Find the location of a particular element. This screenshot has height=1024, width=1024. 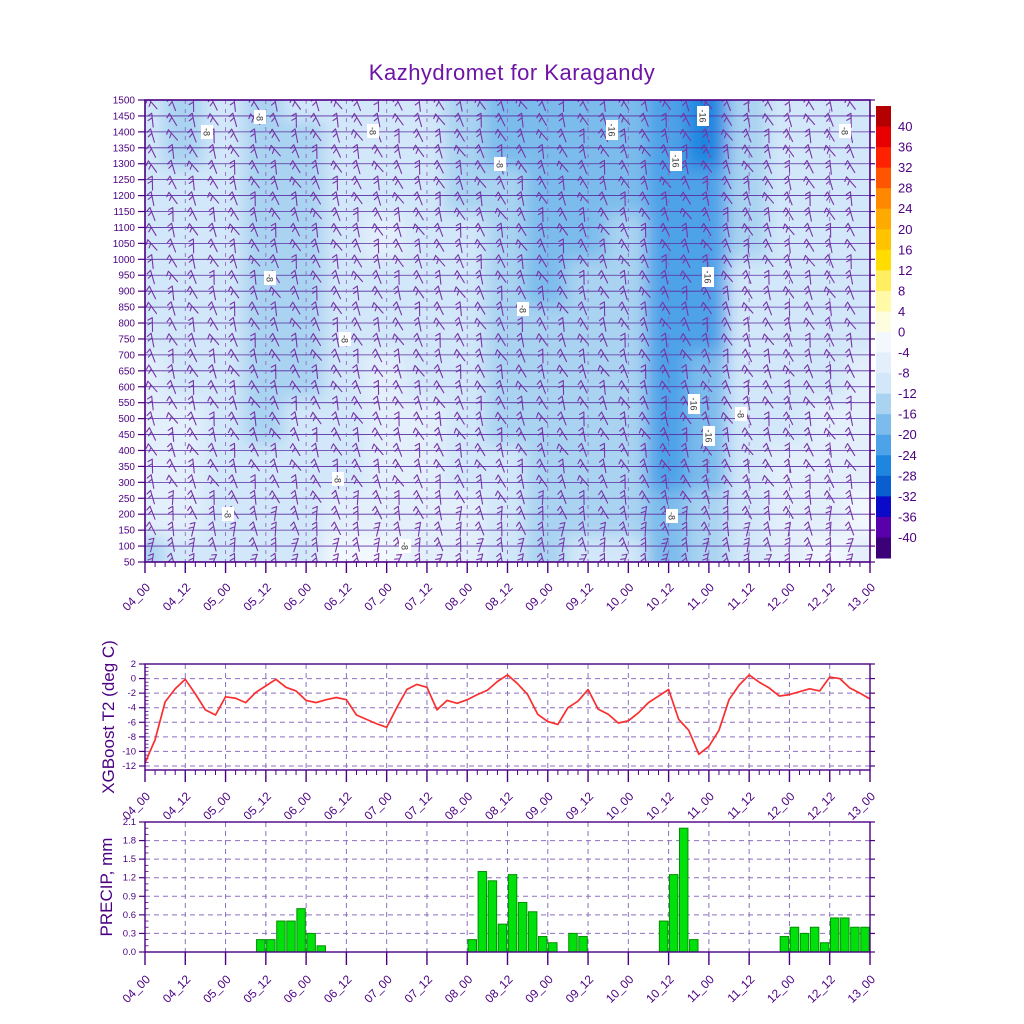

tick-label: 100 is located at coordinates (126, 547).